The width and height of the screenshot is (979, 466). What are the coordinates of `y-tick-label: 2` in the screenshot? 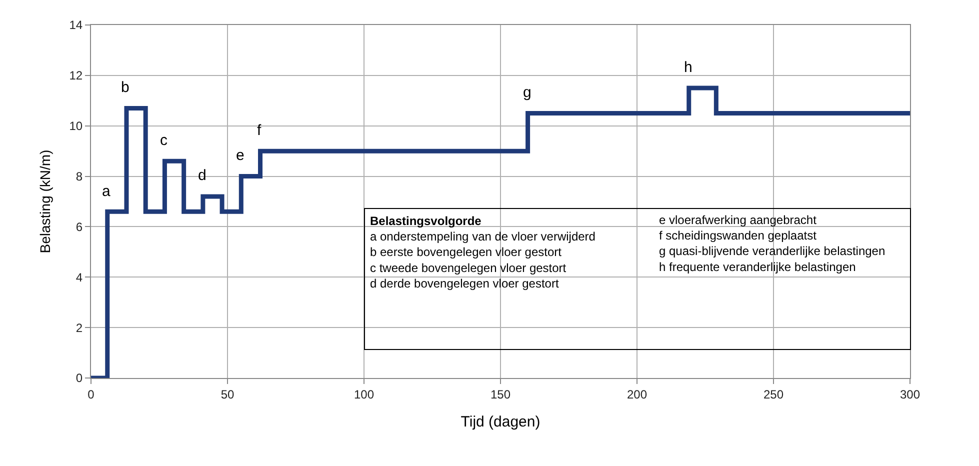 It's located at (79, 327).